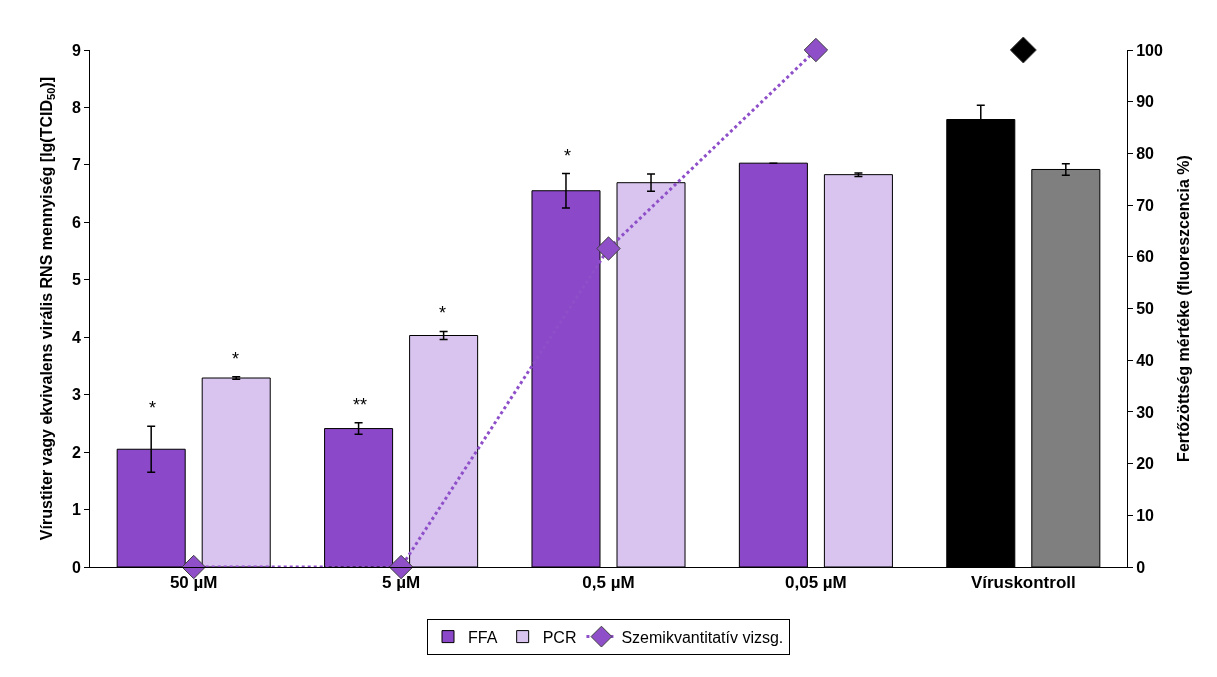 This screenshot has width=1217, height=677. What do you see at coordinates (360, 405) in the screenshot?
I see `data-label: **` at bounding box center [360, 405].